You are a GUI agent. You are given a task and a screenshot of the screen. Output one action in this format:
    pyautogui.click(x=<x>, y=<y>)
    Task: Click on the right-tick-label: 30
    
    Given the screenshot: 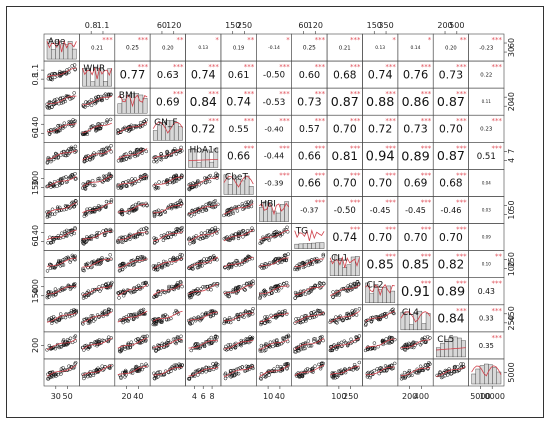 What is the action you would take?
    pyautogui.click(x=511, y=52)
    